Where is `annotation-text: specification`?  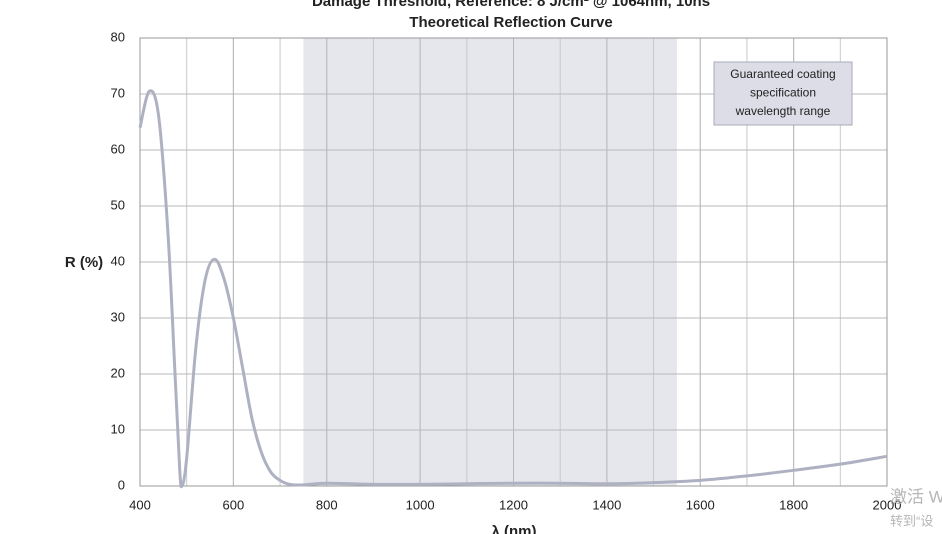 annotation-text: specification is located at coordinates (783, 93).